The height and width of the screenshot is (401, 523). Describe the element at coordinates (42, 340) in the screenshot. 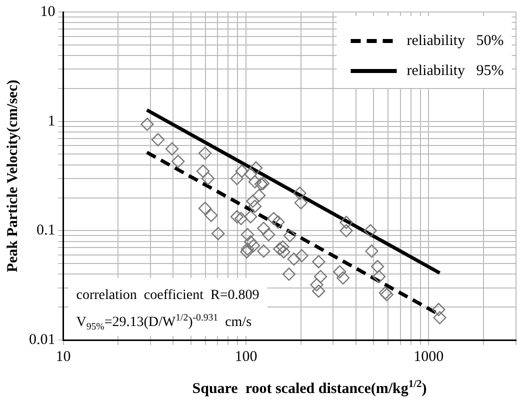

I see `y-tick-label: 0.01` at that location.